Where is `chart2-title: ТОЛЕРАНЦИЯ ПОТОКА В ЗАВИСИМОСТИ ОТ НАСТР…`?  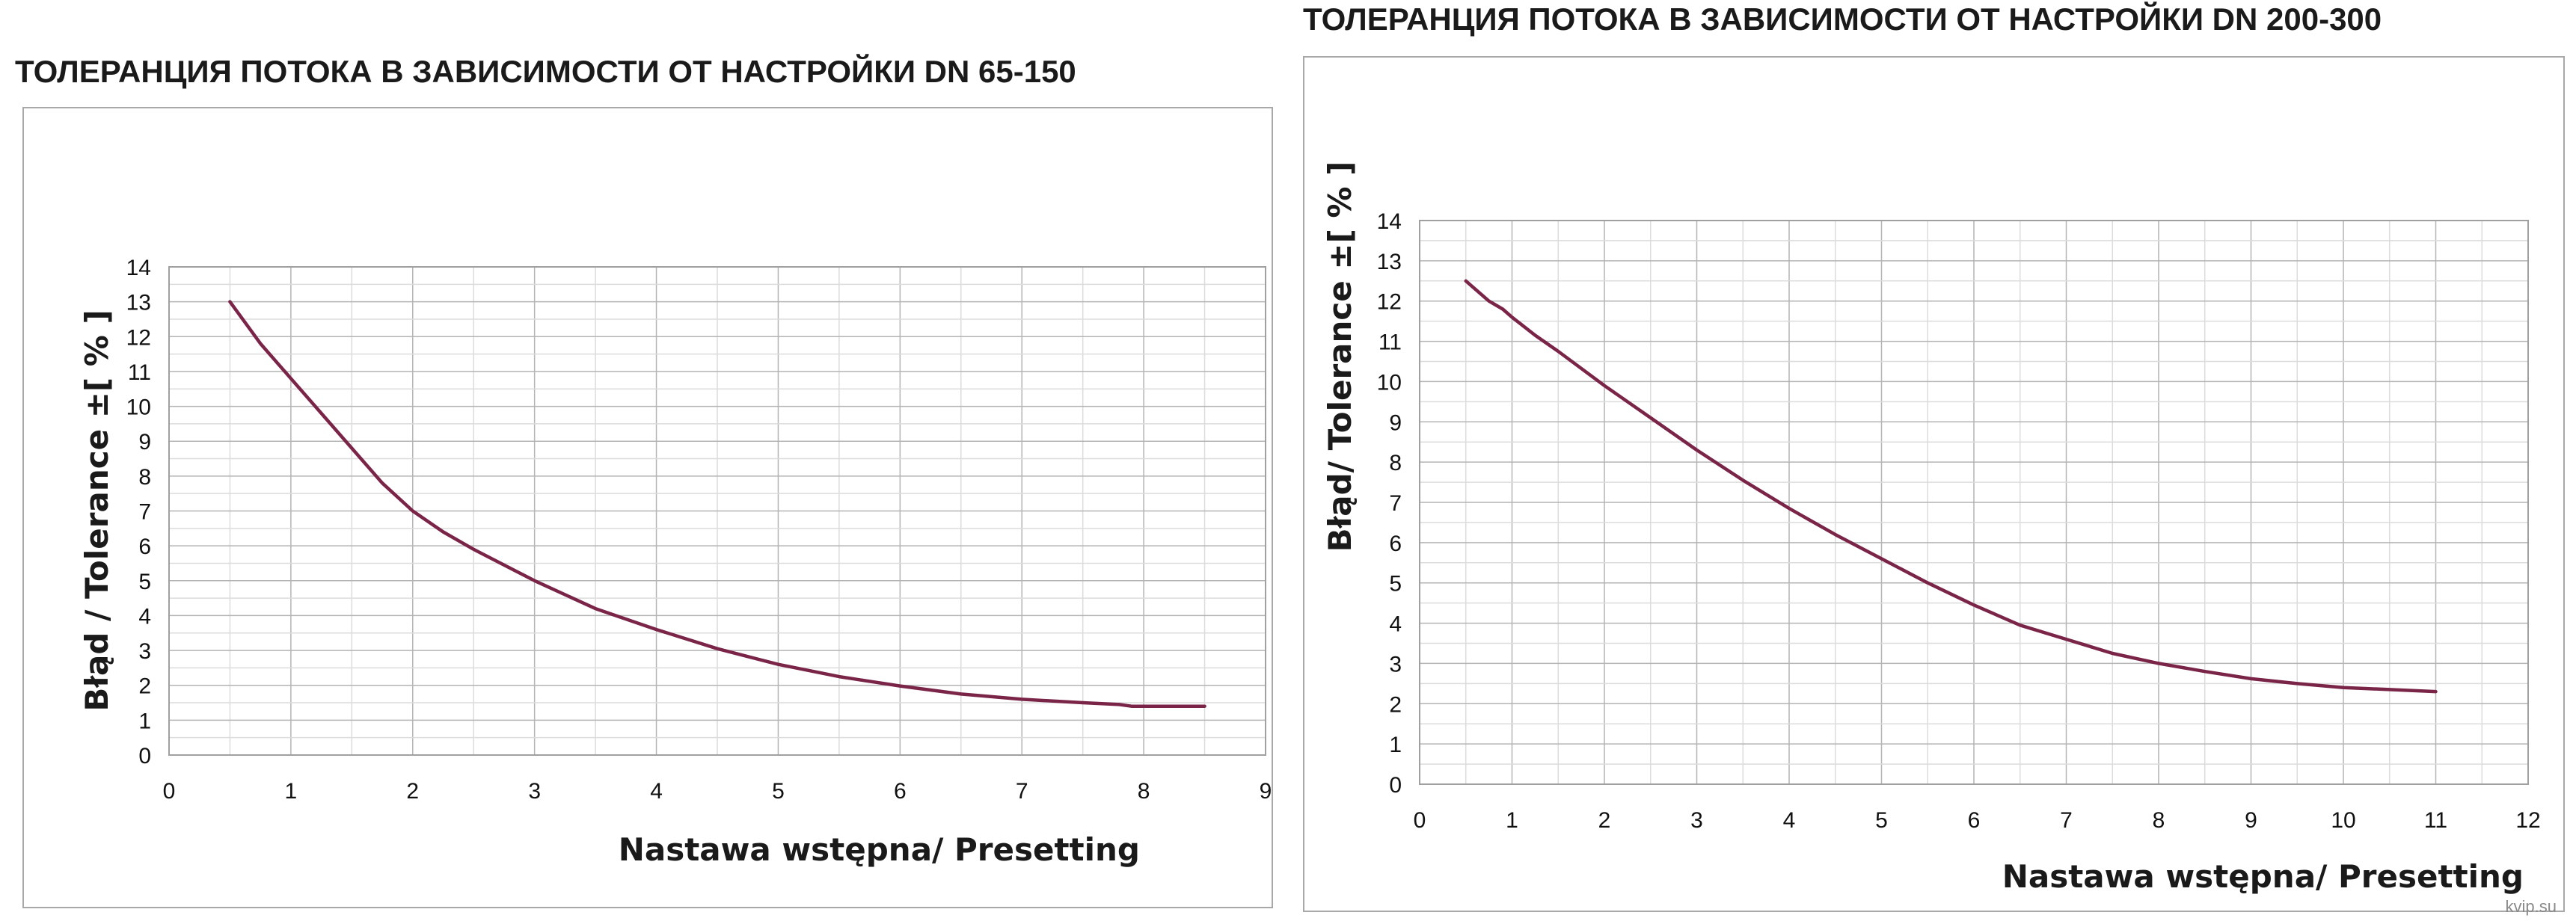
chart2-title: ТОЛЕРАНЦИЯ ПОТОКА В ЗАВИСИМОСТИ ОТ НАСТР… is located at coordinates (1842, 19).